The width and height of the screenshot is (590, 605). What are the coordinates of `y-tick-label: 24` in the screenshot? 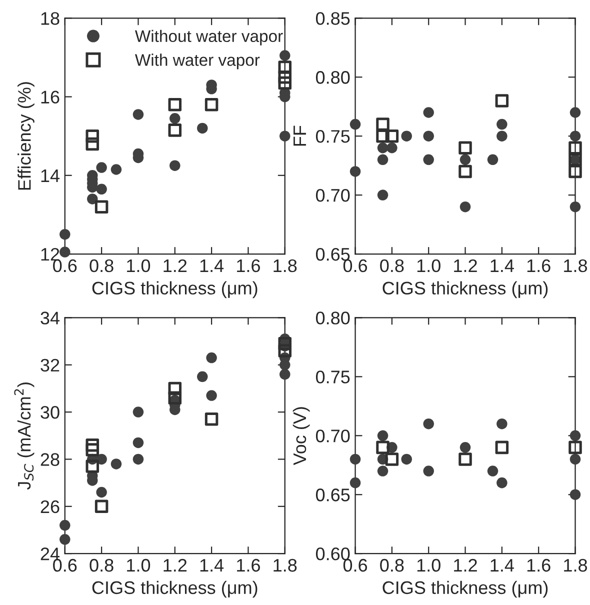 It's located at (50, 554).